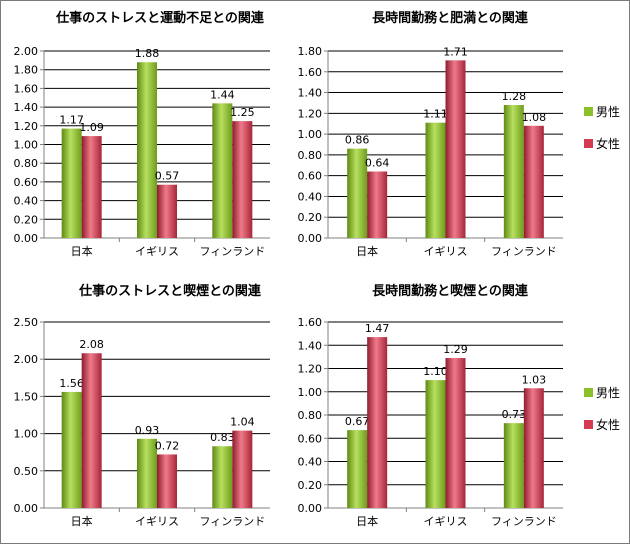 The height and width of the screenshot is (544, 630). What do you see at coordinates (147, 430) in the screenshot?
I see `data-label: 0.93` at bounding box center [147, 430].